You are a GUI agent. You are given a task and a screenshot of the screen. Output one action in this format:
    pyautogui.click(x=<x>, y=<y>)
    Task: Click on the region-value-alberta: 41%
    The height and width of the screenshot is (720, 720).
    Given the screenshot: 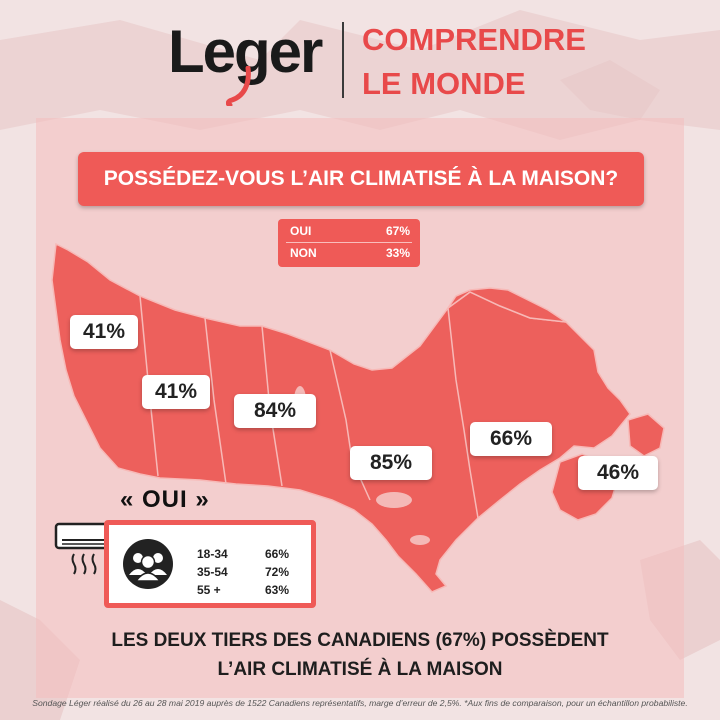 What is the action you would take?
    pyautogui.click(x=176, y=392)
    